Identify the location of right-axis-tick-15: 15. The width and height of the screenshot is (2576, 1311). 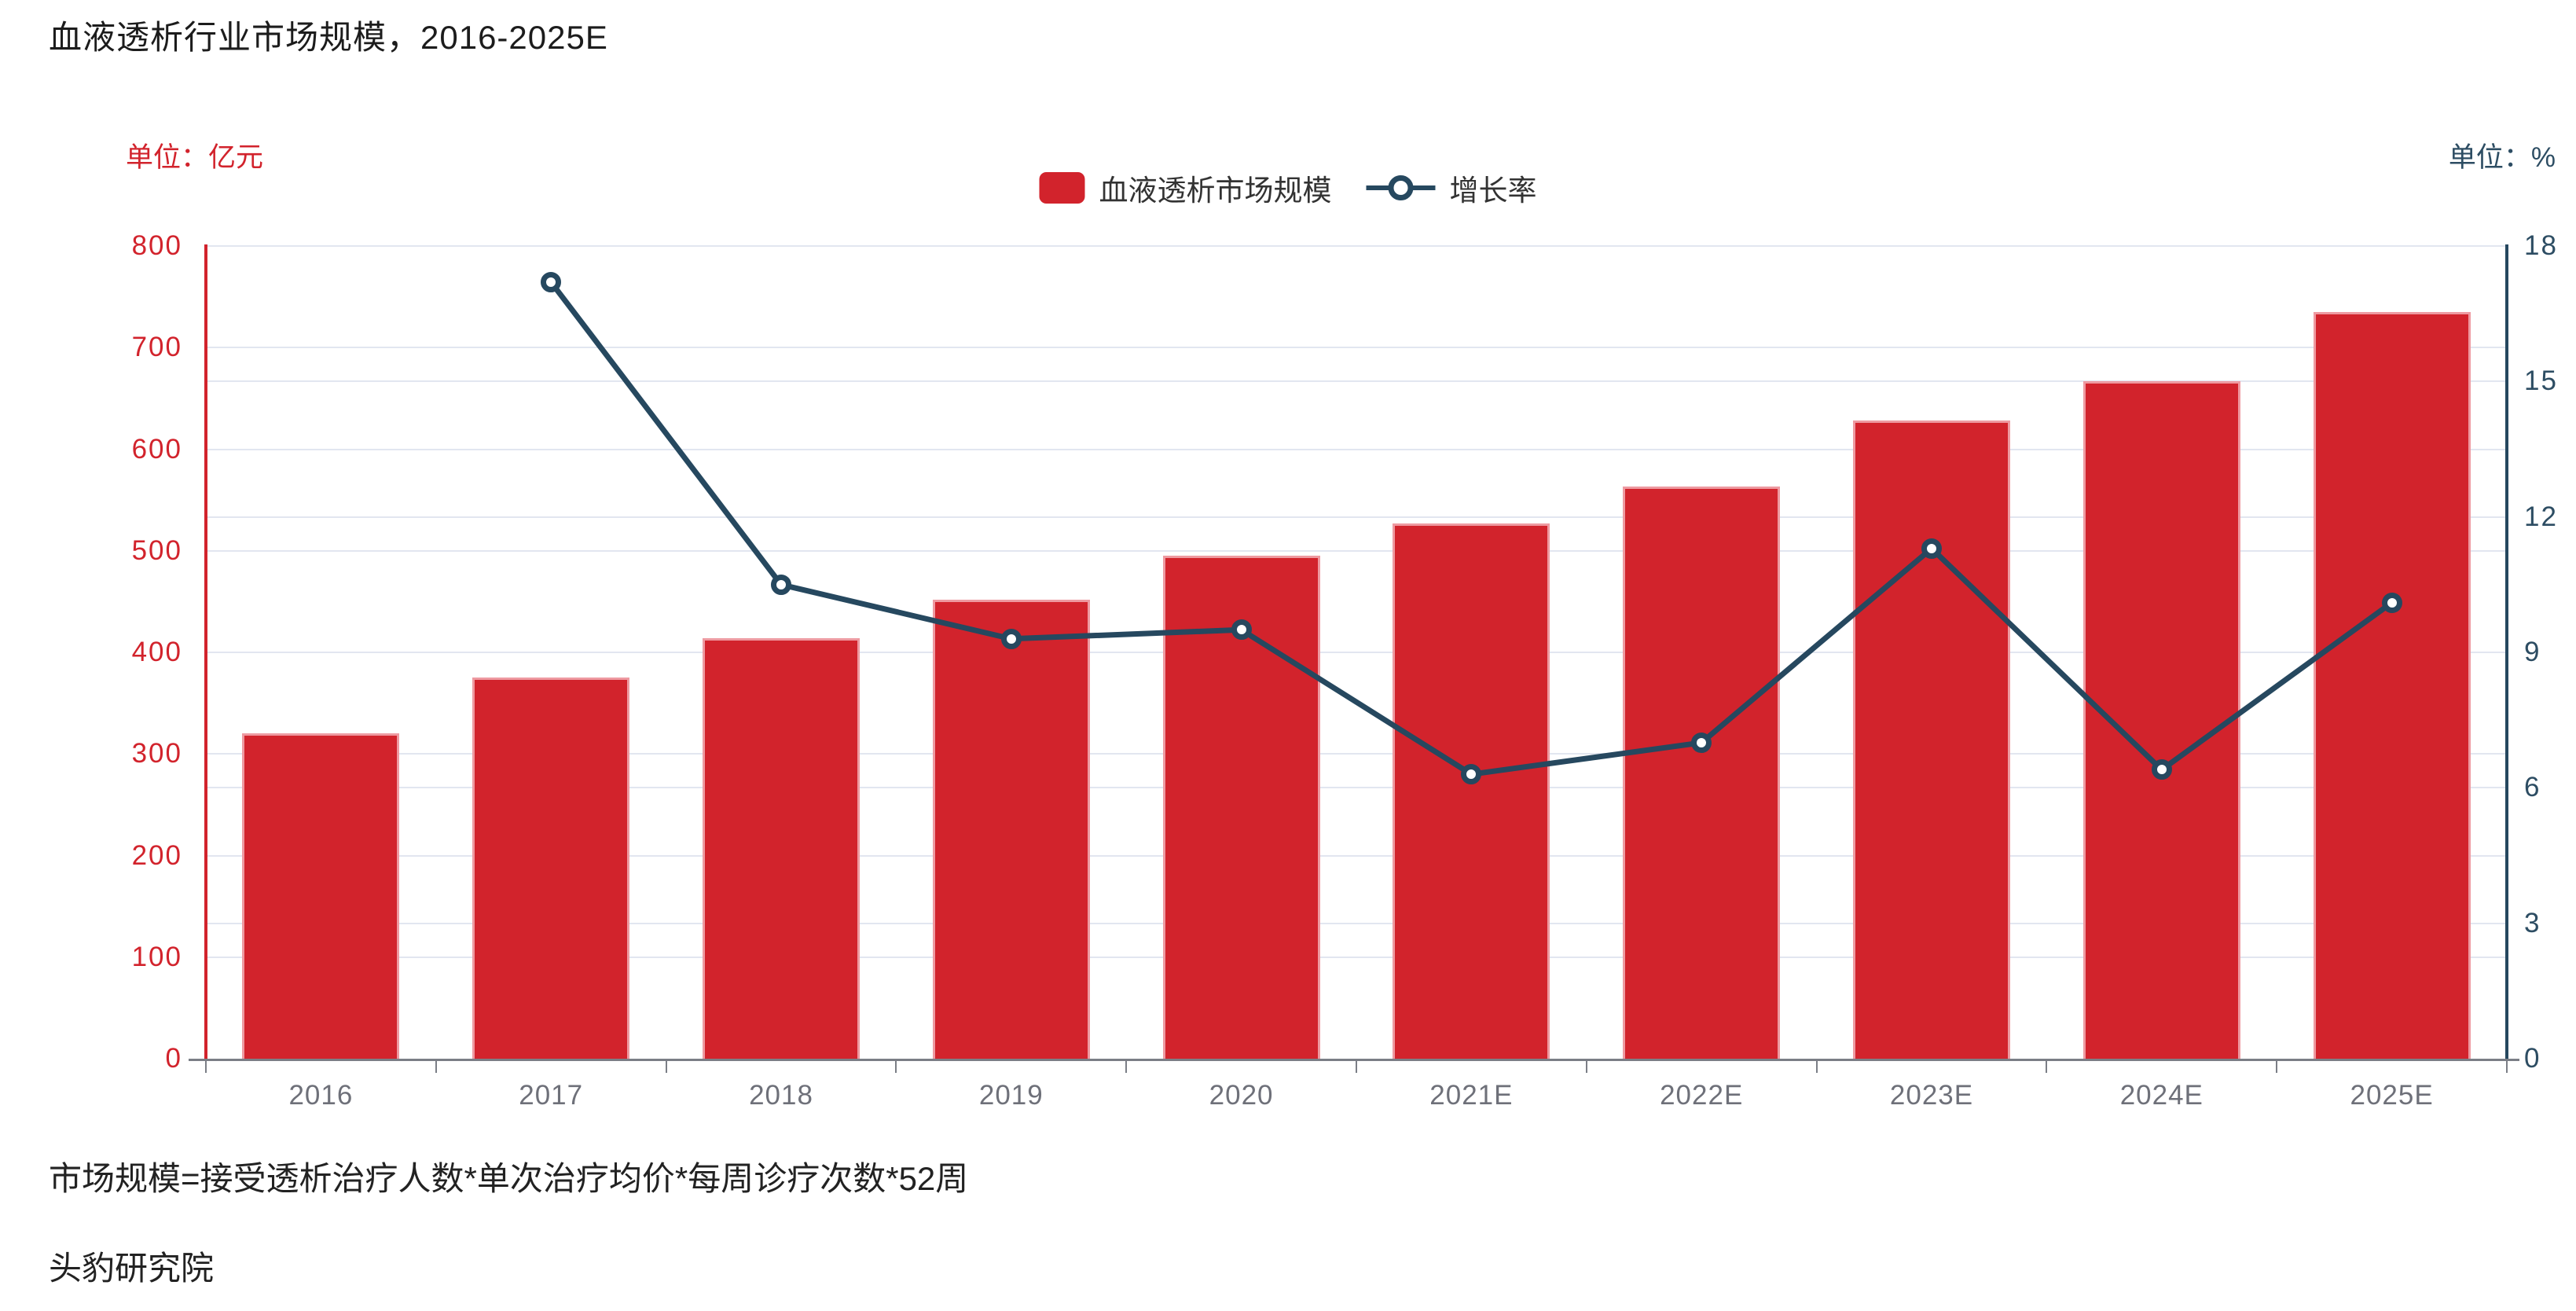
(2541, 381).